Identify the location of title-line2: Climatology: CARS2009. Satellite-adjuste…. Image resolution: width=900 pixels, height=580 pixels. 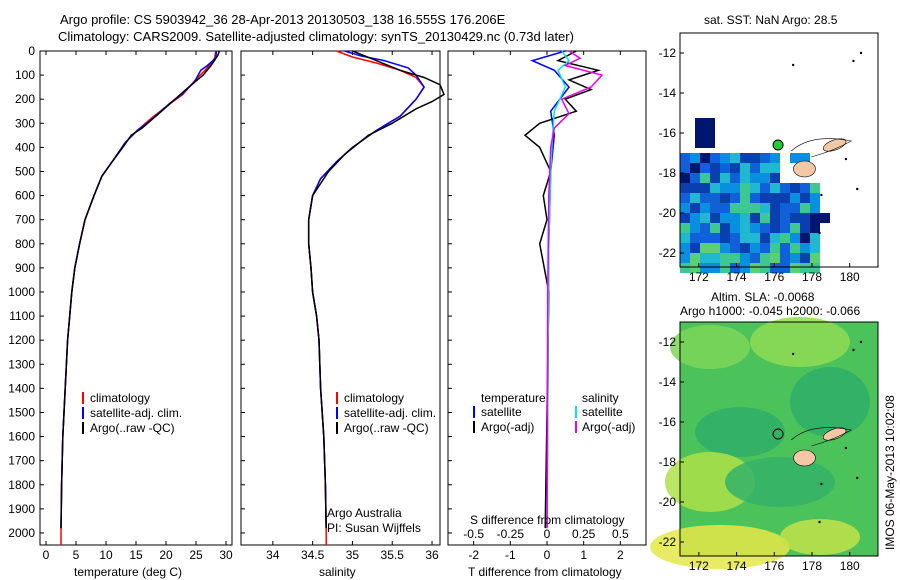
(316, 36).